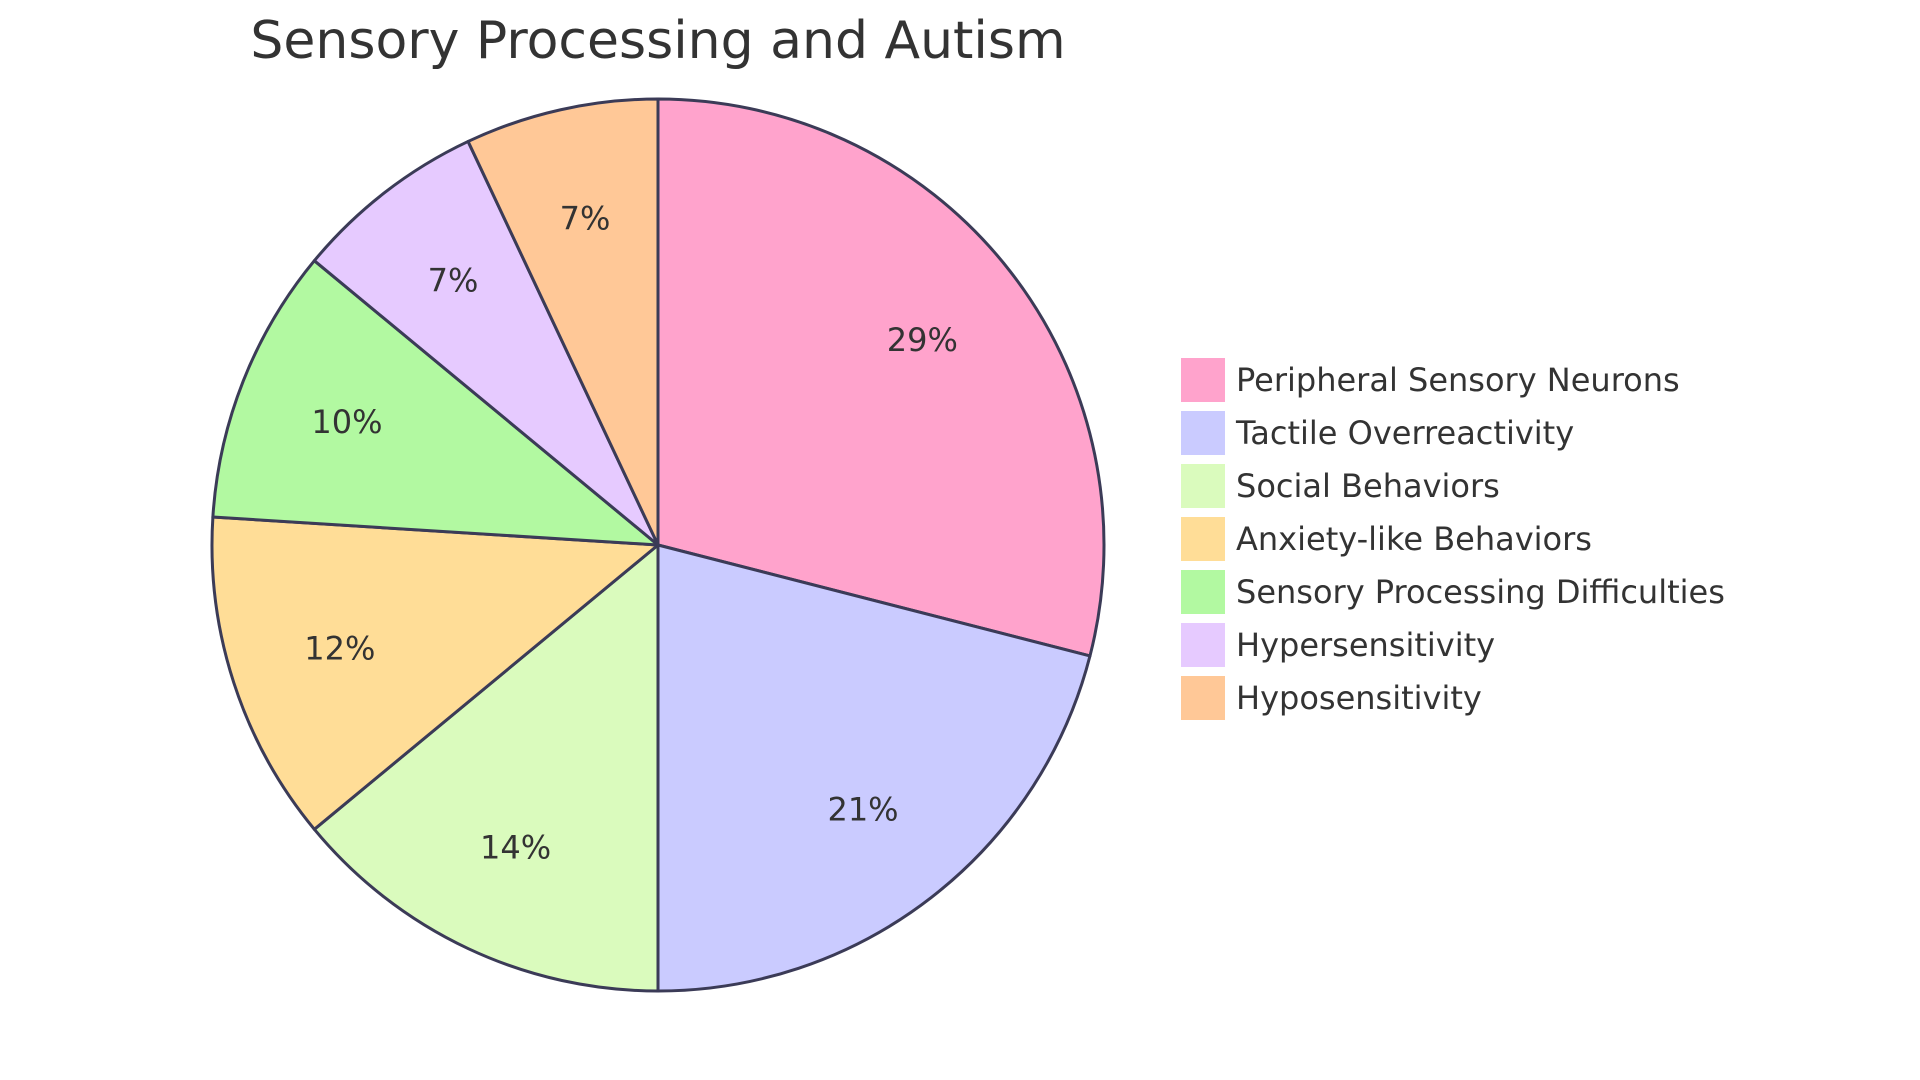  What do you see at coordinates (1414, 539) in the screenshot?
I see `legend-label: Anxiety-like Behaviors` at bounding box center [1414, 539].